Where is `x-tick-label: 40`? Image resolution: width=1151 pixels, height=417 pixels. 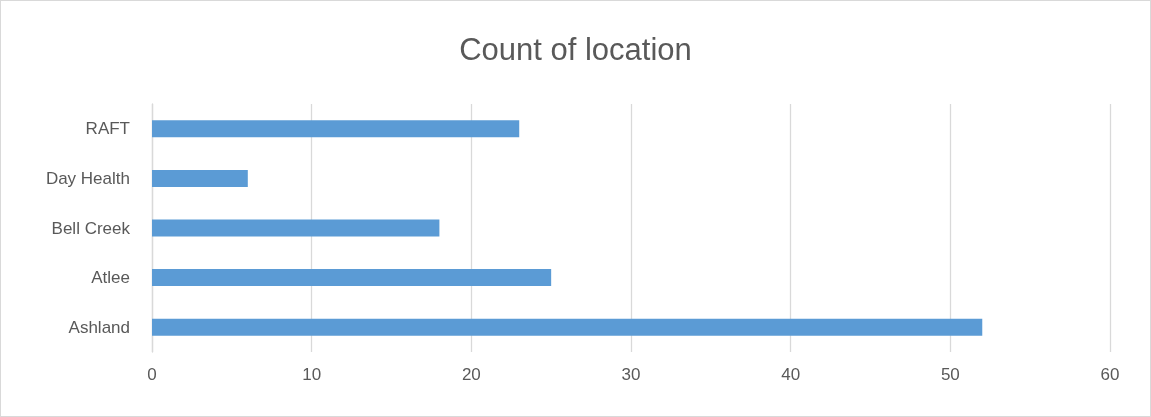 x-tick-label: 40 is located at coordinates (791, 374).